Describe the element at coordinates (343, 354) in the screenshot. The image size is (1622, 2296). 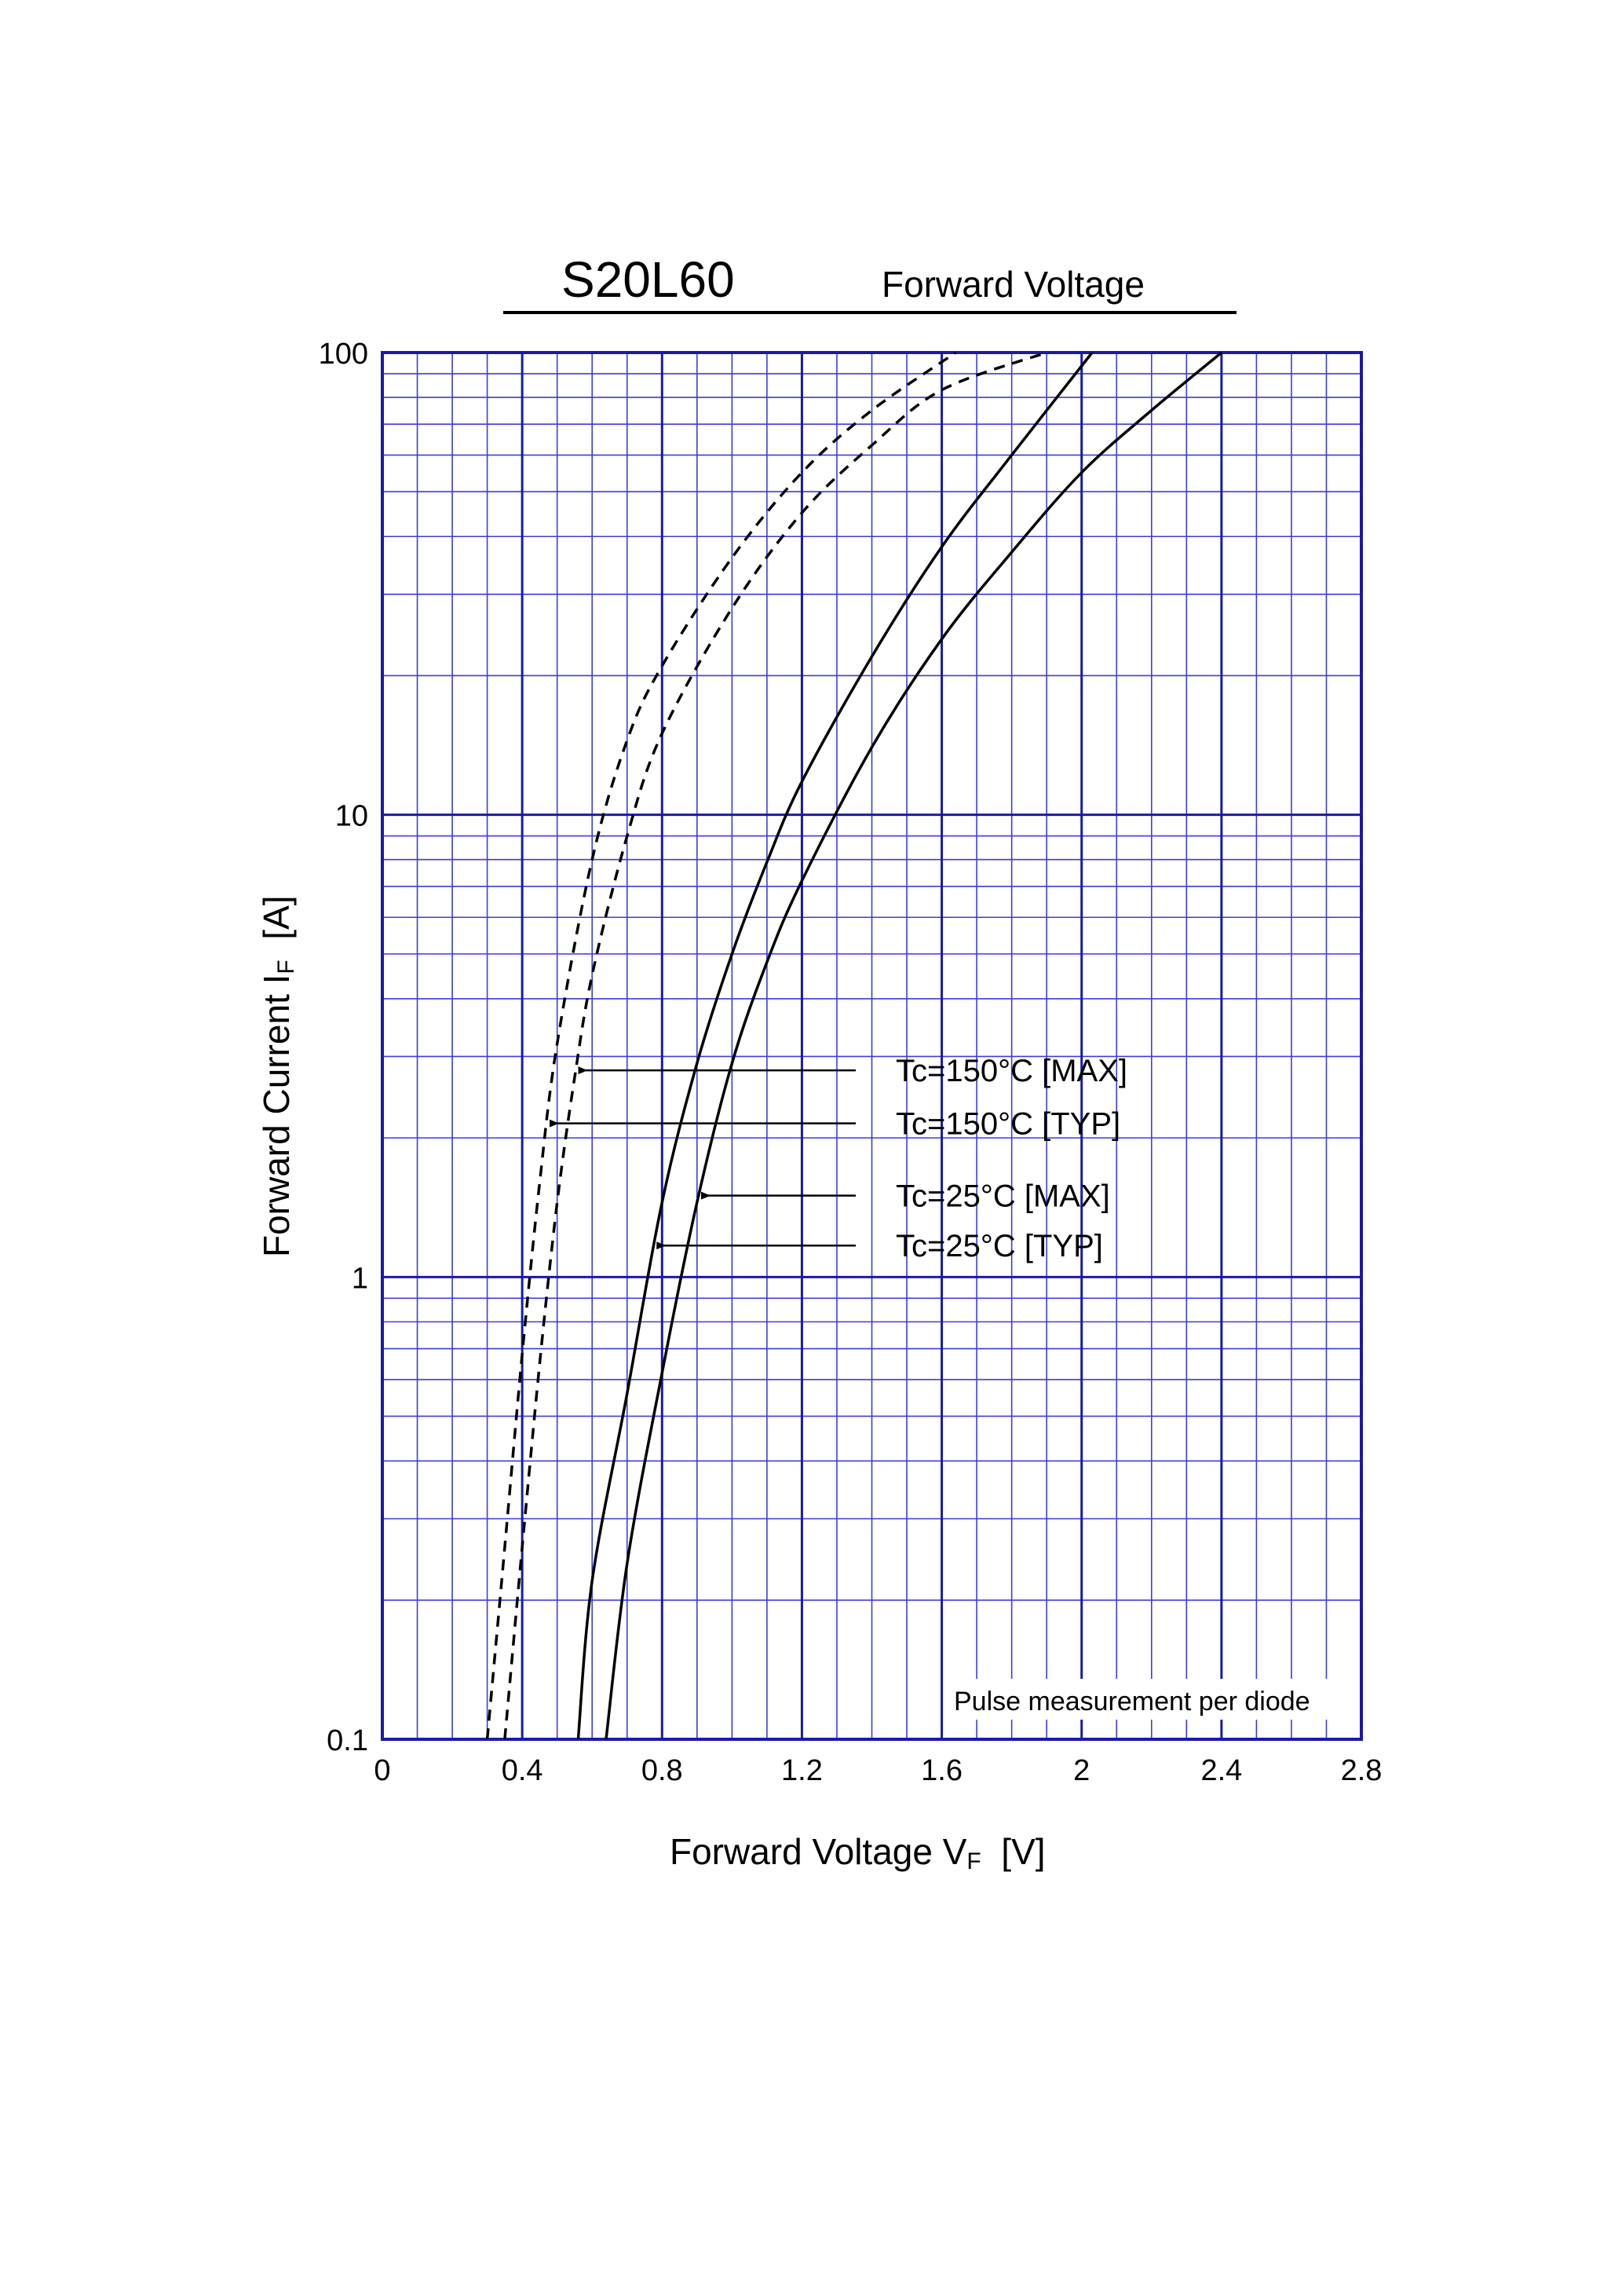
I see `y-tick-label: 100` at that location.